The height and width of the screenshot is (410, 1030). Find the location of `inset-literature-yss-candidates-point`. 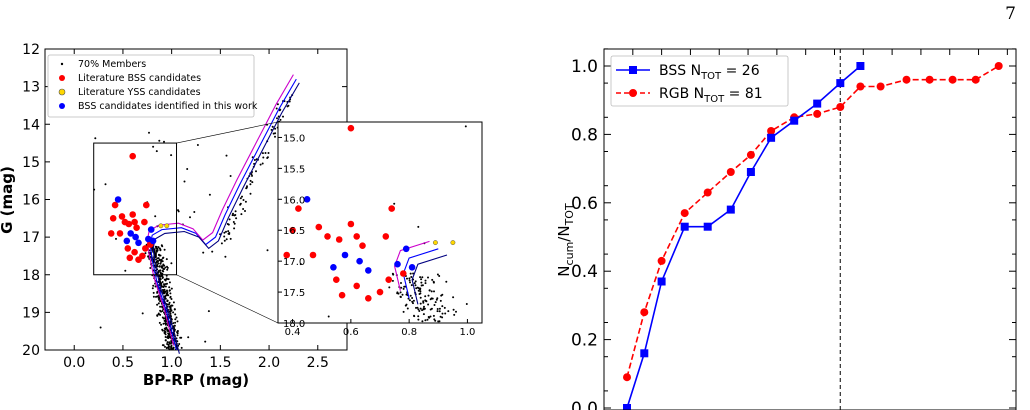

inset-literature-yss-candidates-point is located at coordinates (453, 243).